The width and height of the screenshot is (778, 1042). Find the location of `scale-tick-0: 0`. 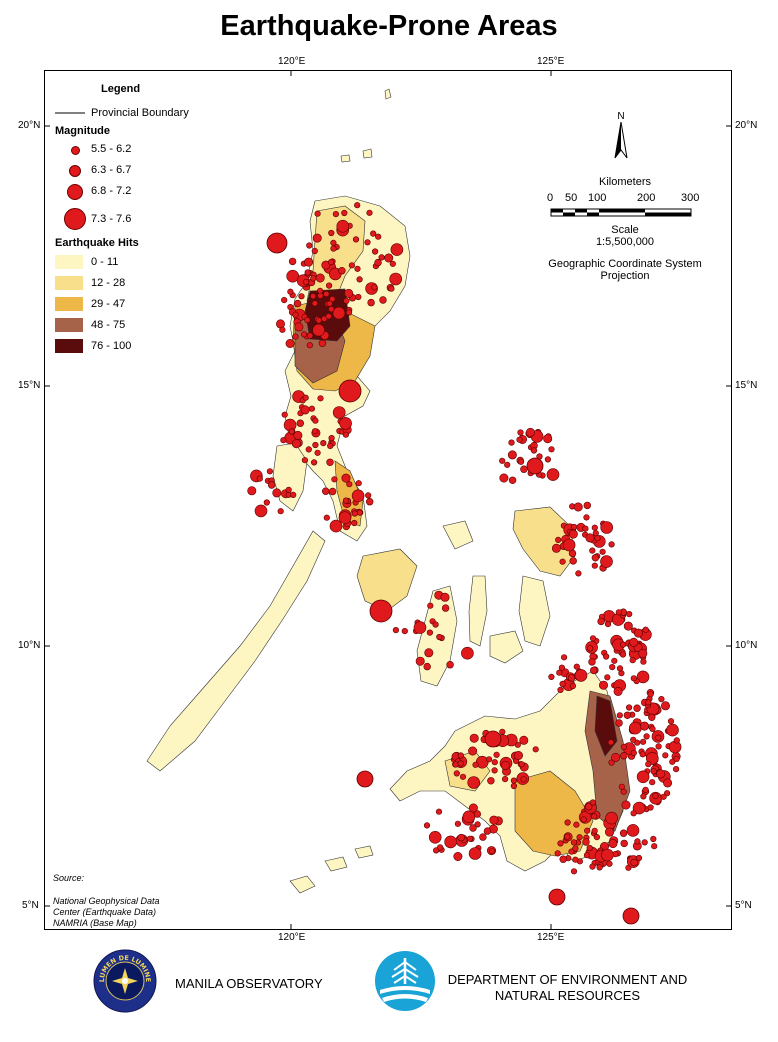

scale-tick-0: 0 is located at coordinates (550, 198).